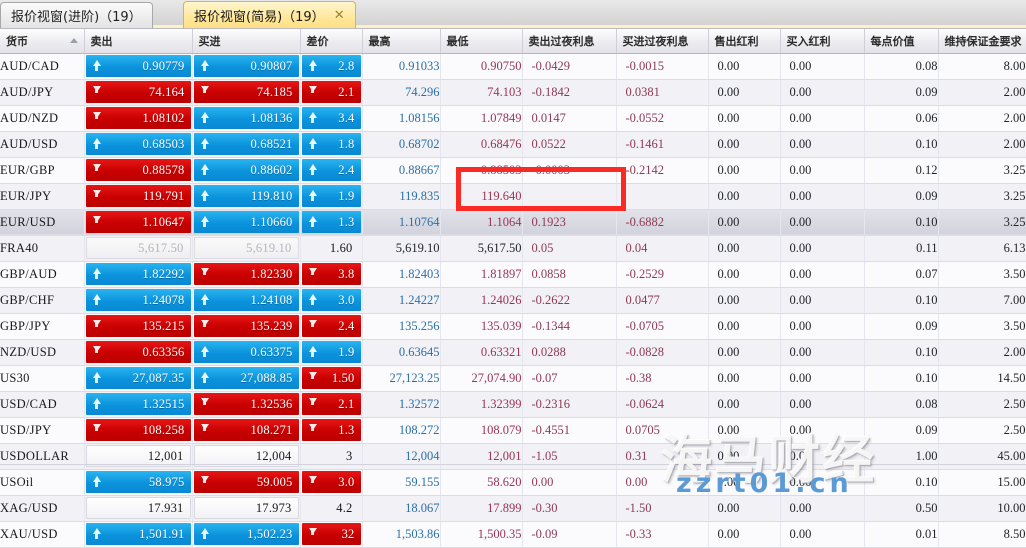 This screenshot has height=548, width=1026. I want to click on sell-cell: 0.63356, so click(138, 352).